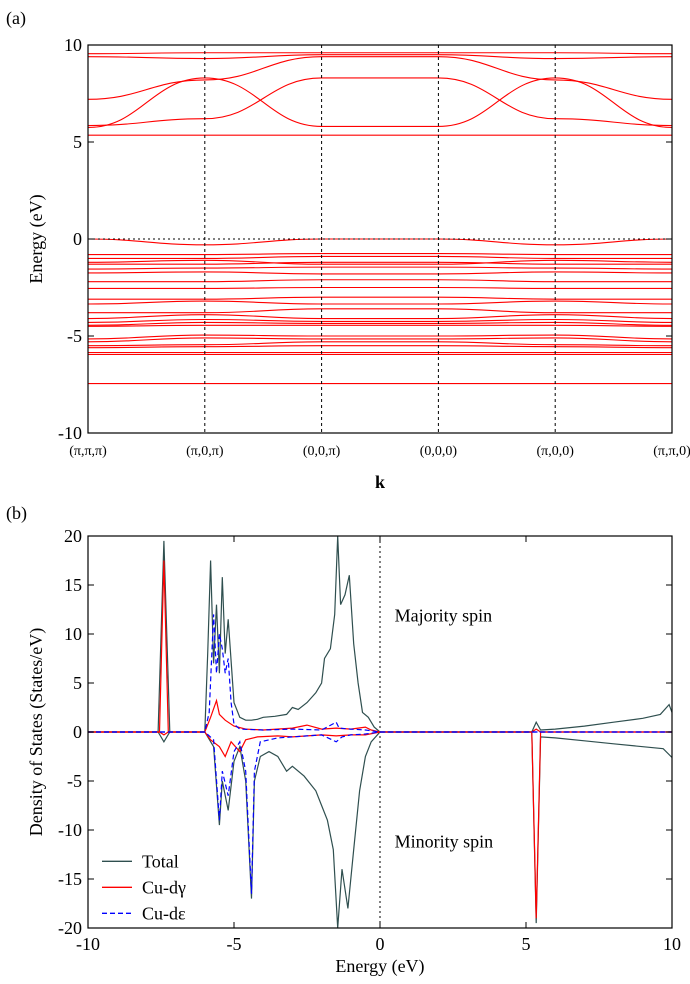 The image size is (690, 984). What do you see at coordinates (379, 966) in the screenshot?
I see `dos-energy-axis-label: Energy (eV)` at bounding box center [379, 966].